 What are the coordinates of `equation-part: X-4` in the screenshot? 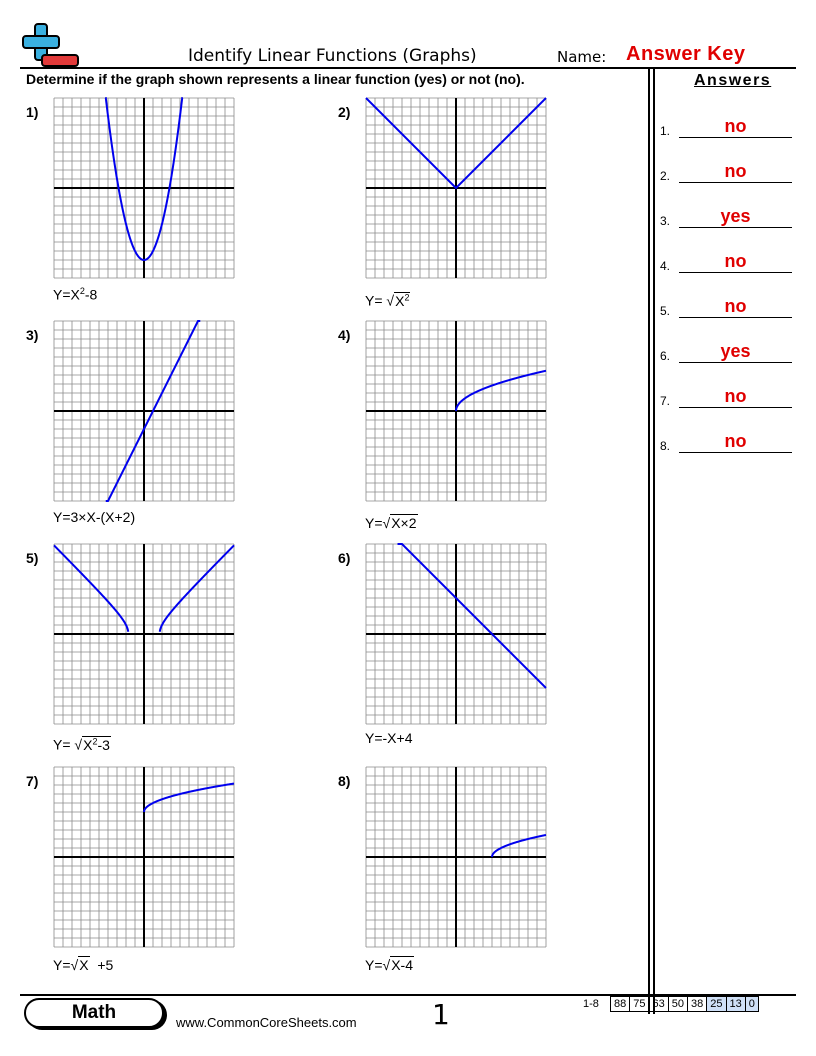 It's located at (402, 965).